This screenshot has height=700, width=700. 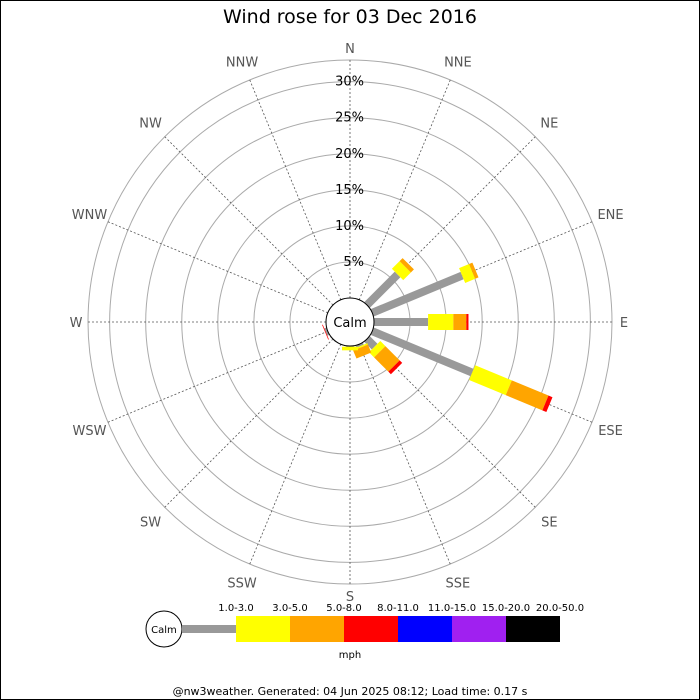 What do you see at coordinates (349, 118) in the screenshot?
I see `radial-tick-5: 25%` at bounding box center [349, 118].